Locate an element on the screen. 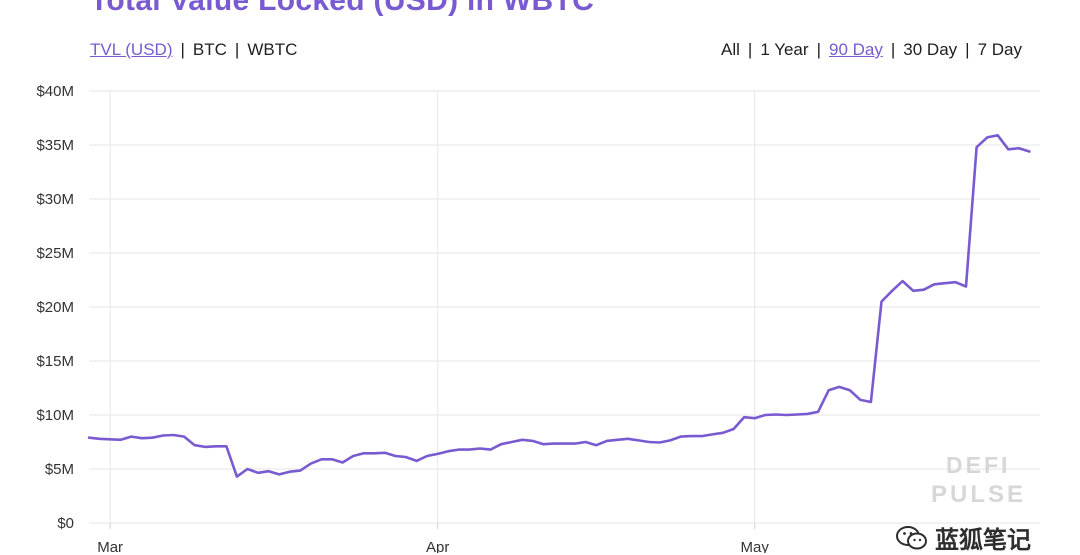 The image size is (1080, 555). account-name: 蓝狐笔记 is located at coordinates (983, 540).